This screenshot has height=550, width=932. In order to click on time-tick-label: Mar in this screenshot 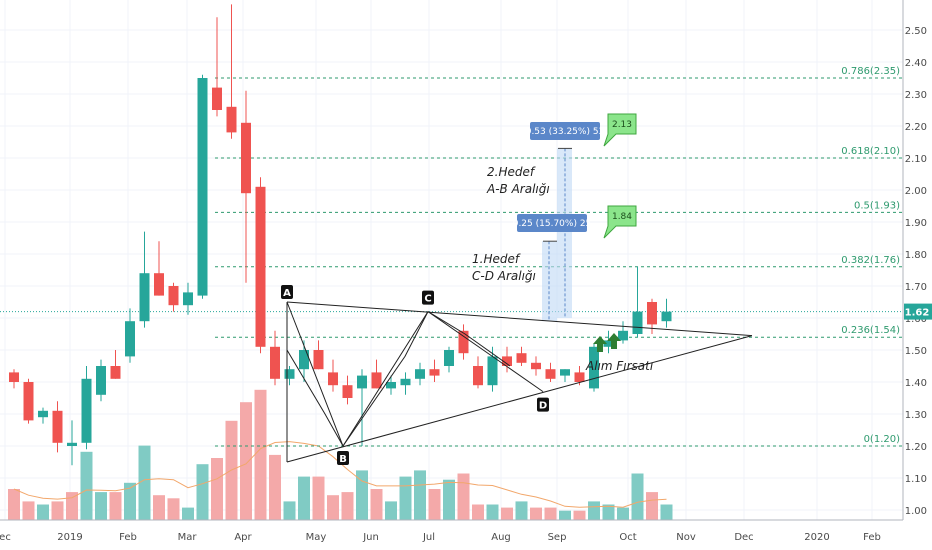, I will do `click(188, 537)`.